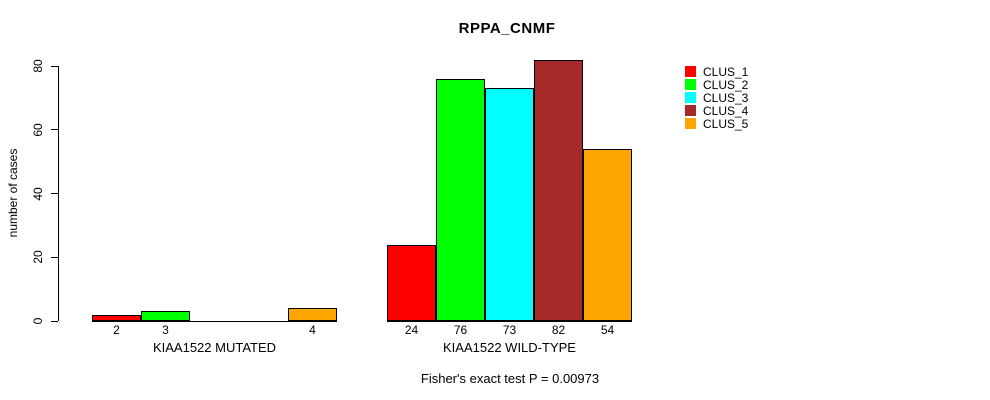  What do you see at coordinates (38, 321) in the screenshot?
I see `y-axis-tick-label: 0` at bounding box center [38, 321].